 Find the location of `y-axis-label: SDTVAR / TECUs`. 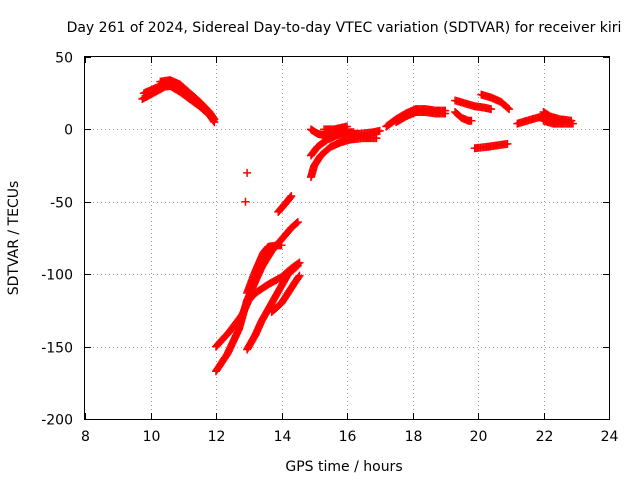

y-axis-label: SDTVAR / TECUs is located at coordinates (14, 238).